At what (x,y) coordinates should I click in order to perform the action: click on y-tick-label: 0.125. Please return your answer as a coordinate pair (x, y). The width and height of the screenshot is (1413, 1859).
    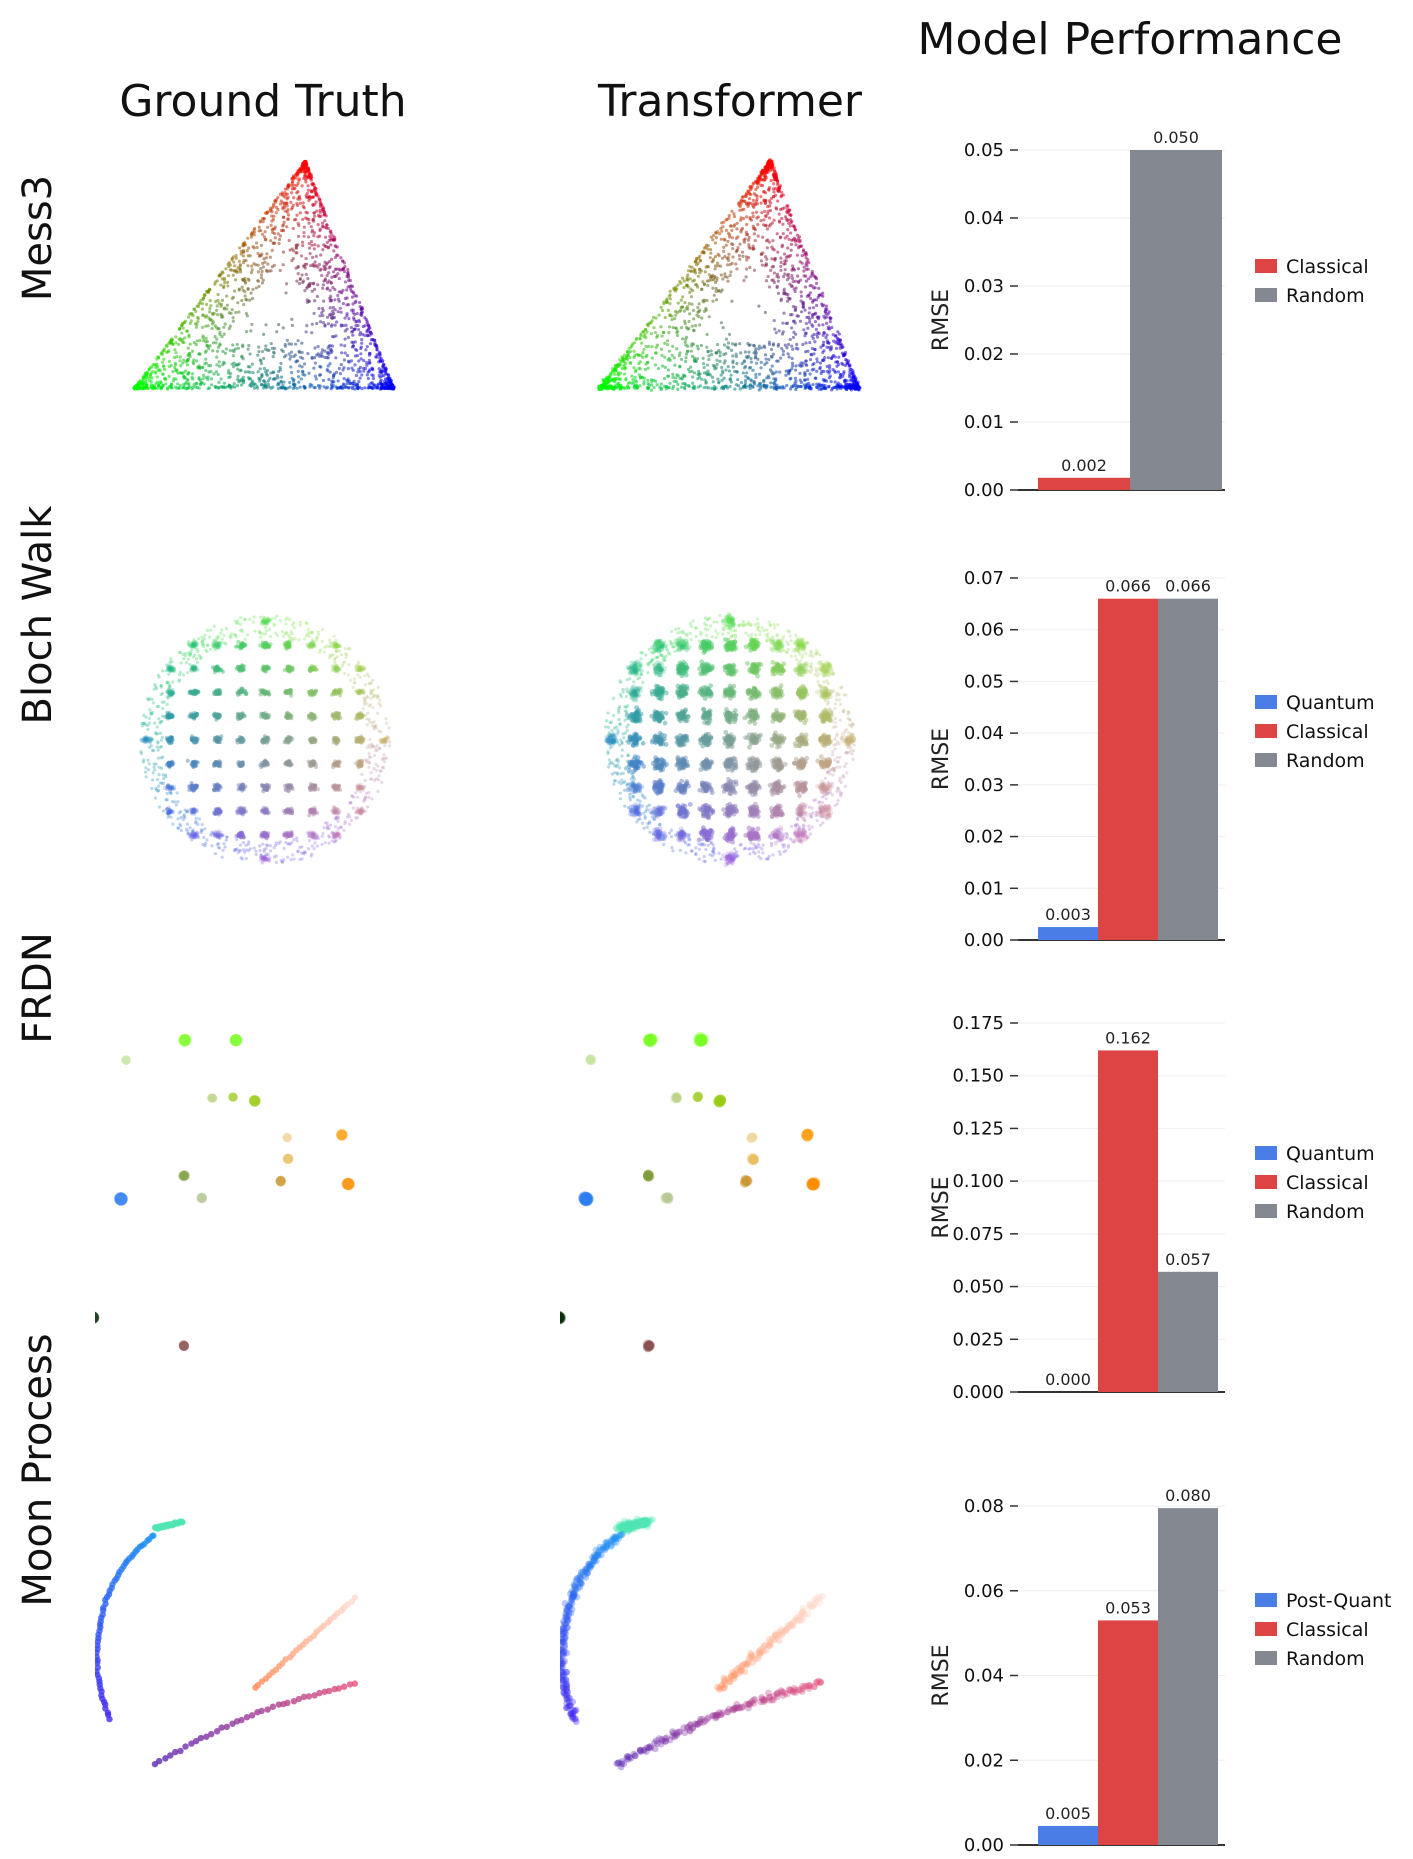
    Looking at the image, I should click on (978, 1128).